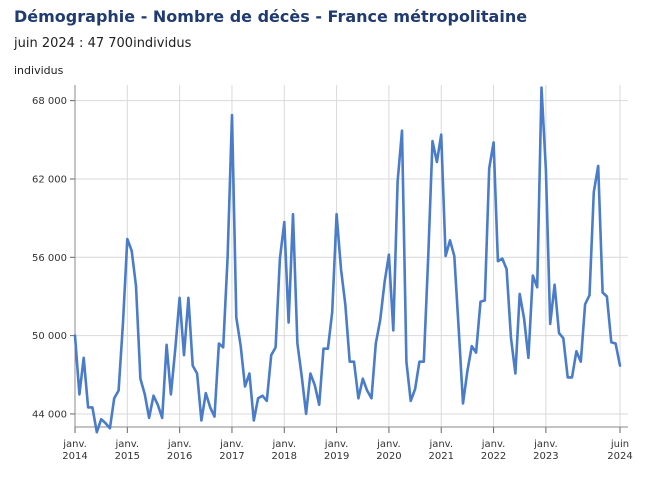  What do you see at coordinates (231, 456) in the screenshot?
I see `x-tick-label-year: 2017` at bounding box center [231, 456].